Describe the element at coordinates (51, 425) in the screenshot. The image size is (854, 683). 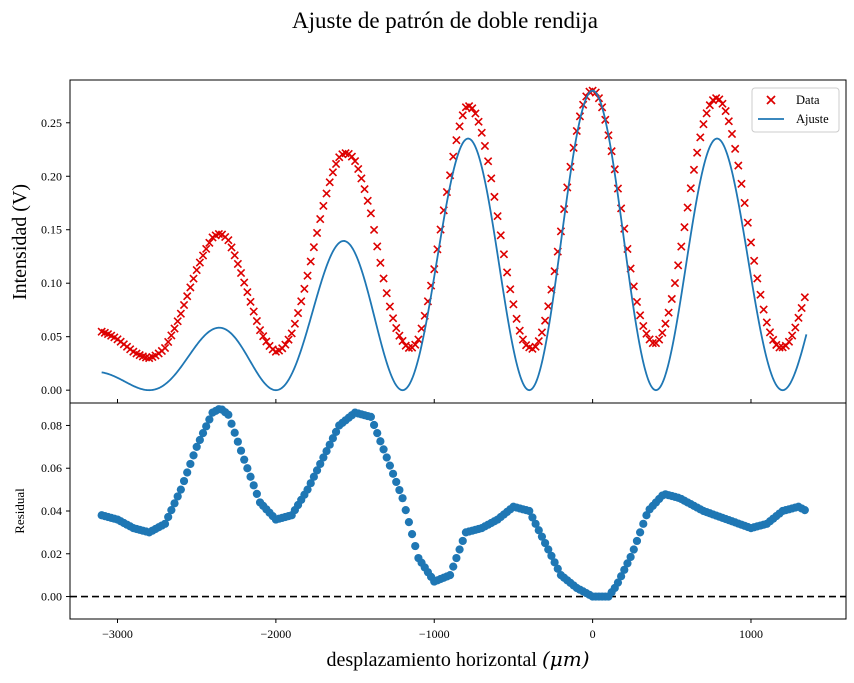
I see `y-tick-label: 0.08` at that location.